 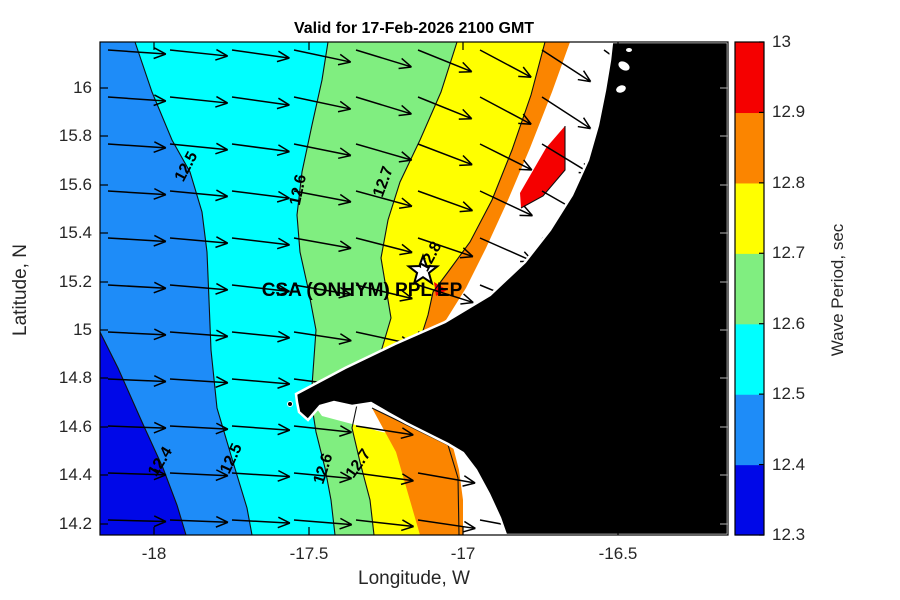 I want to click on x-tick-label: -16.5, so click(x=618, y=553).